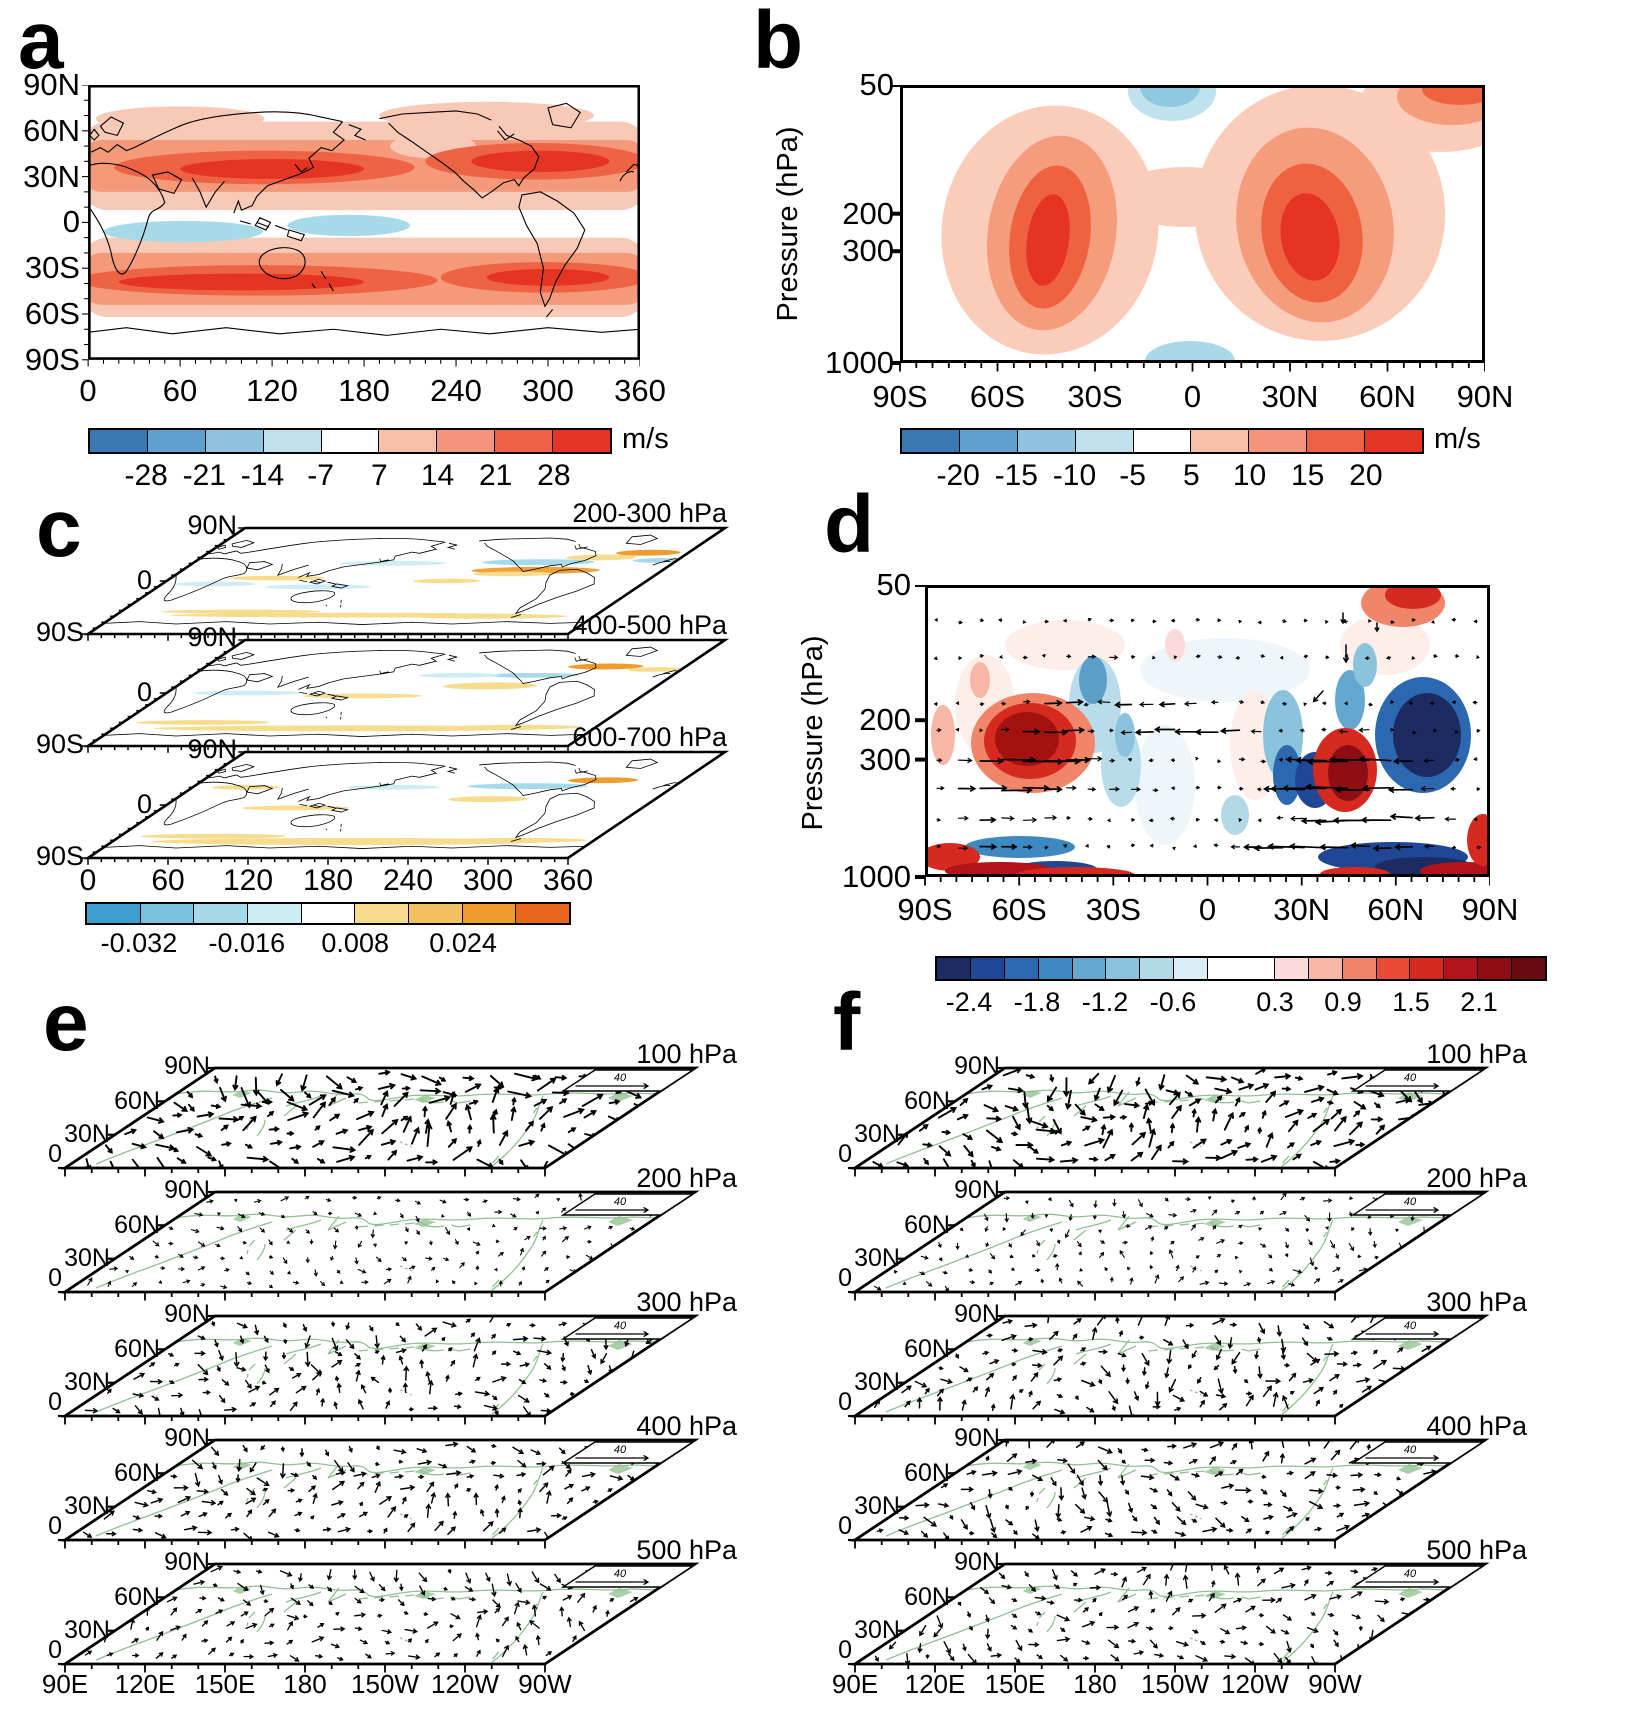 The height and width of the screenshot is (1712, 1625). I want to click on e-layer-title: 500 hPa, so click(686, 1550).